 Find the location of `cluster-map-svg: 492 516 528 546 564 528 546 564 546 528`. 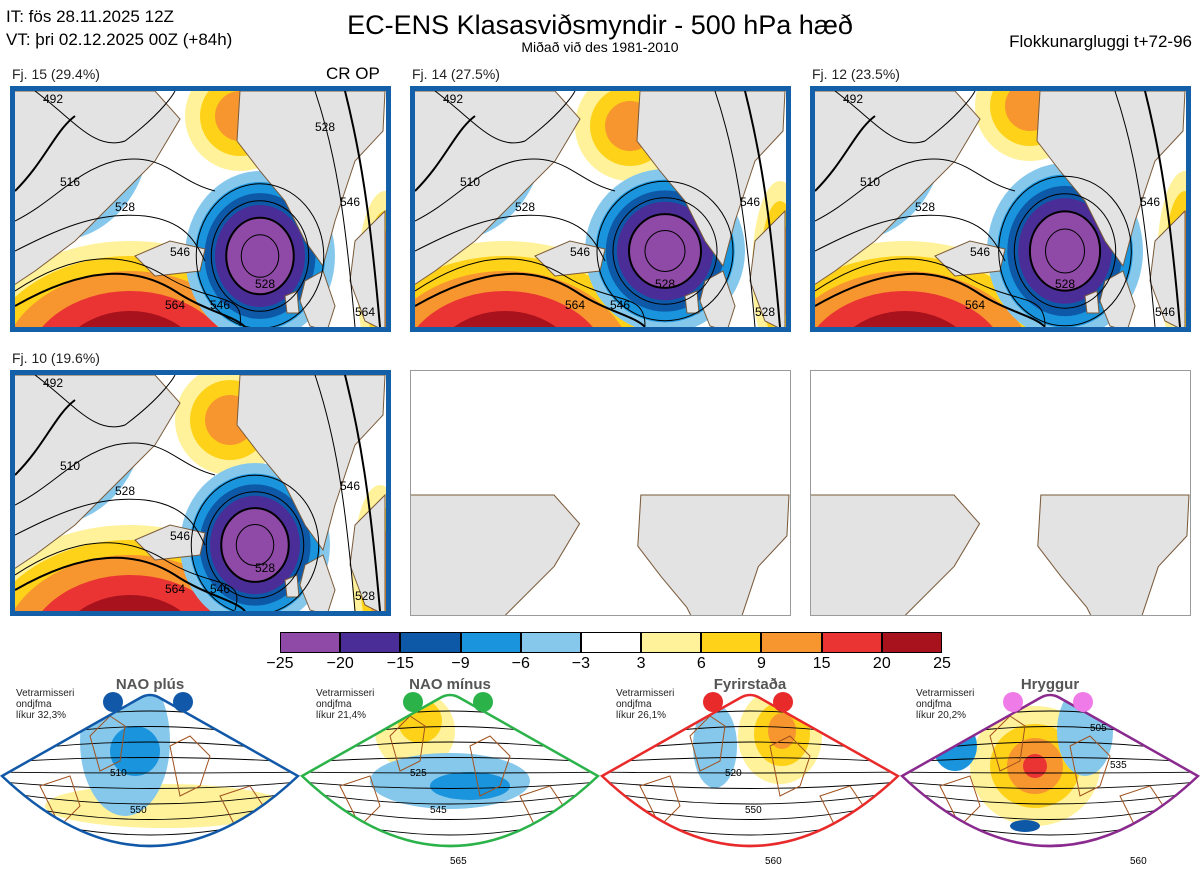

cluster-map-svg: 492 516 528 546 564 528 546 564 546 528 is located at coordinates (200, 209).